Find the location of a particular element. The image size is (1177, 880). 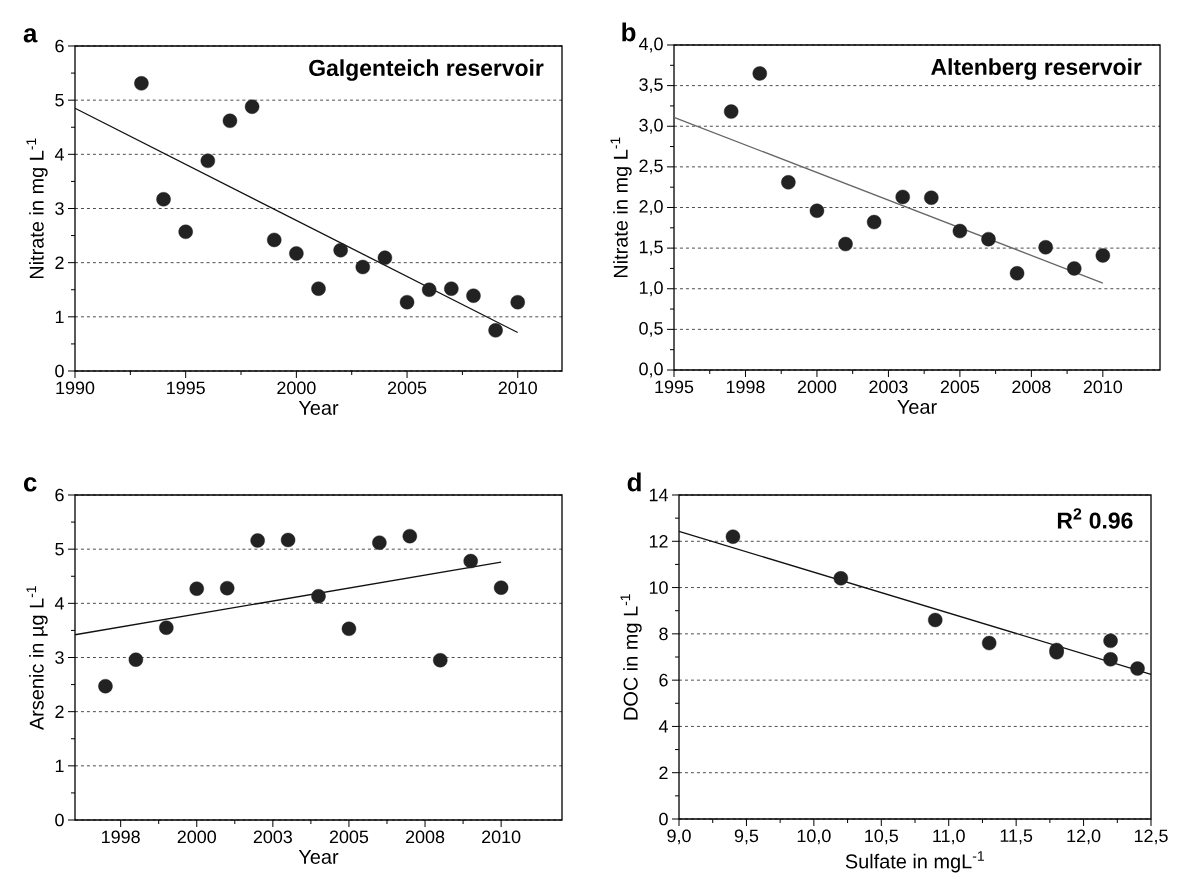

y-tick-label: 5 is located at coordinates (59, 549).